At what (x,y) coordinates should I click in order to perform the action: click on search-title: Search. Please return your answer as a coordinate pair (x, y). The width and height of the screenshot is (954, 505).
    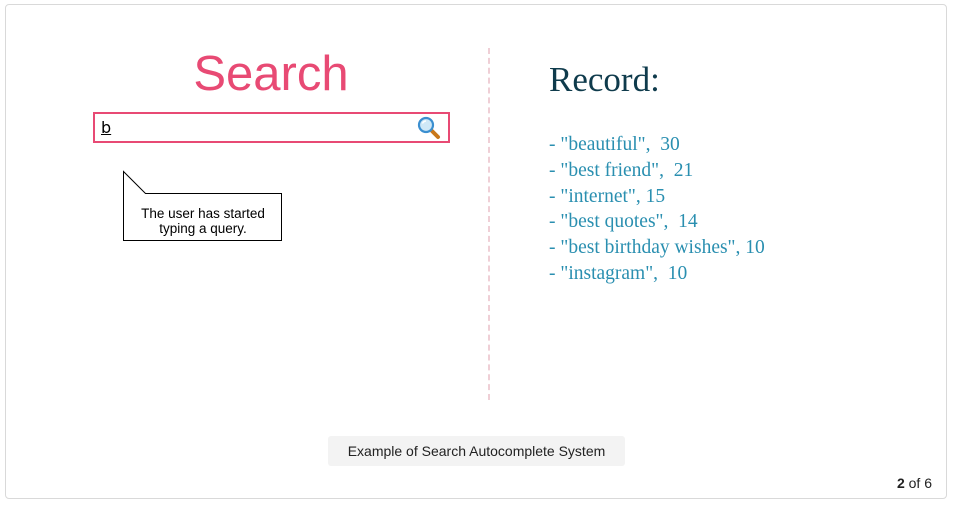
    Looking at the image, I should click on (271, 74).